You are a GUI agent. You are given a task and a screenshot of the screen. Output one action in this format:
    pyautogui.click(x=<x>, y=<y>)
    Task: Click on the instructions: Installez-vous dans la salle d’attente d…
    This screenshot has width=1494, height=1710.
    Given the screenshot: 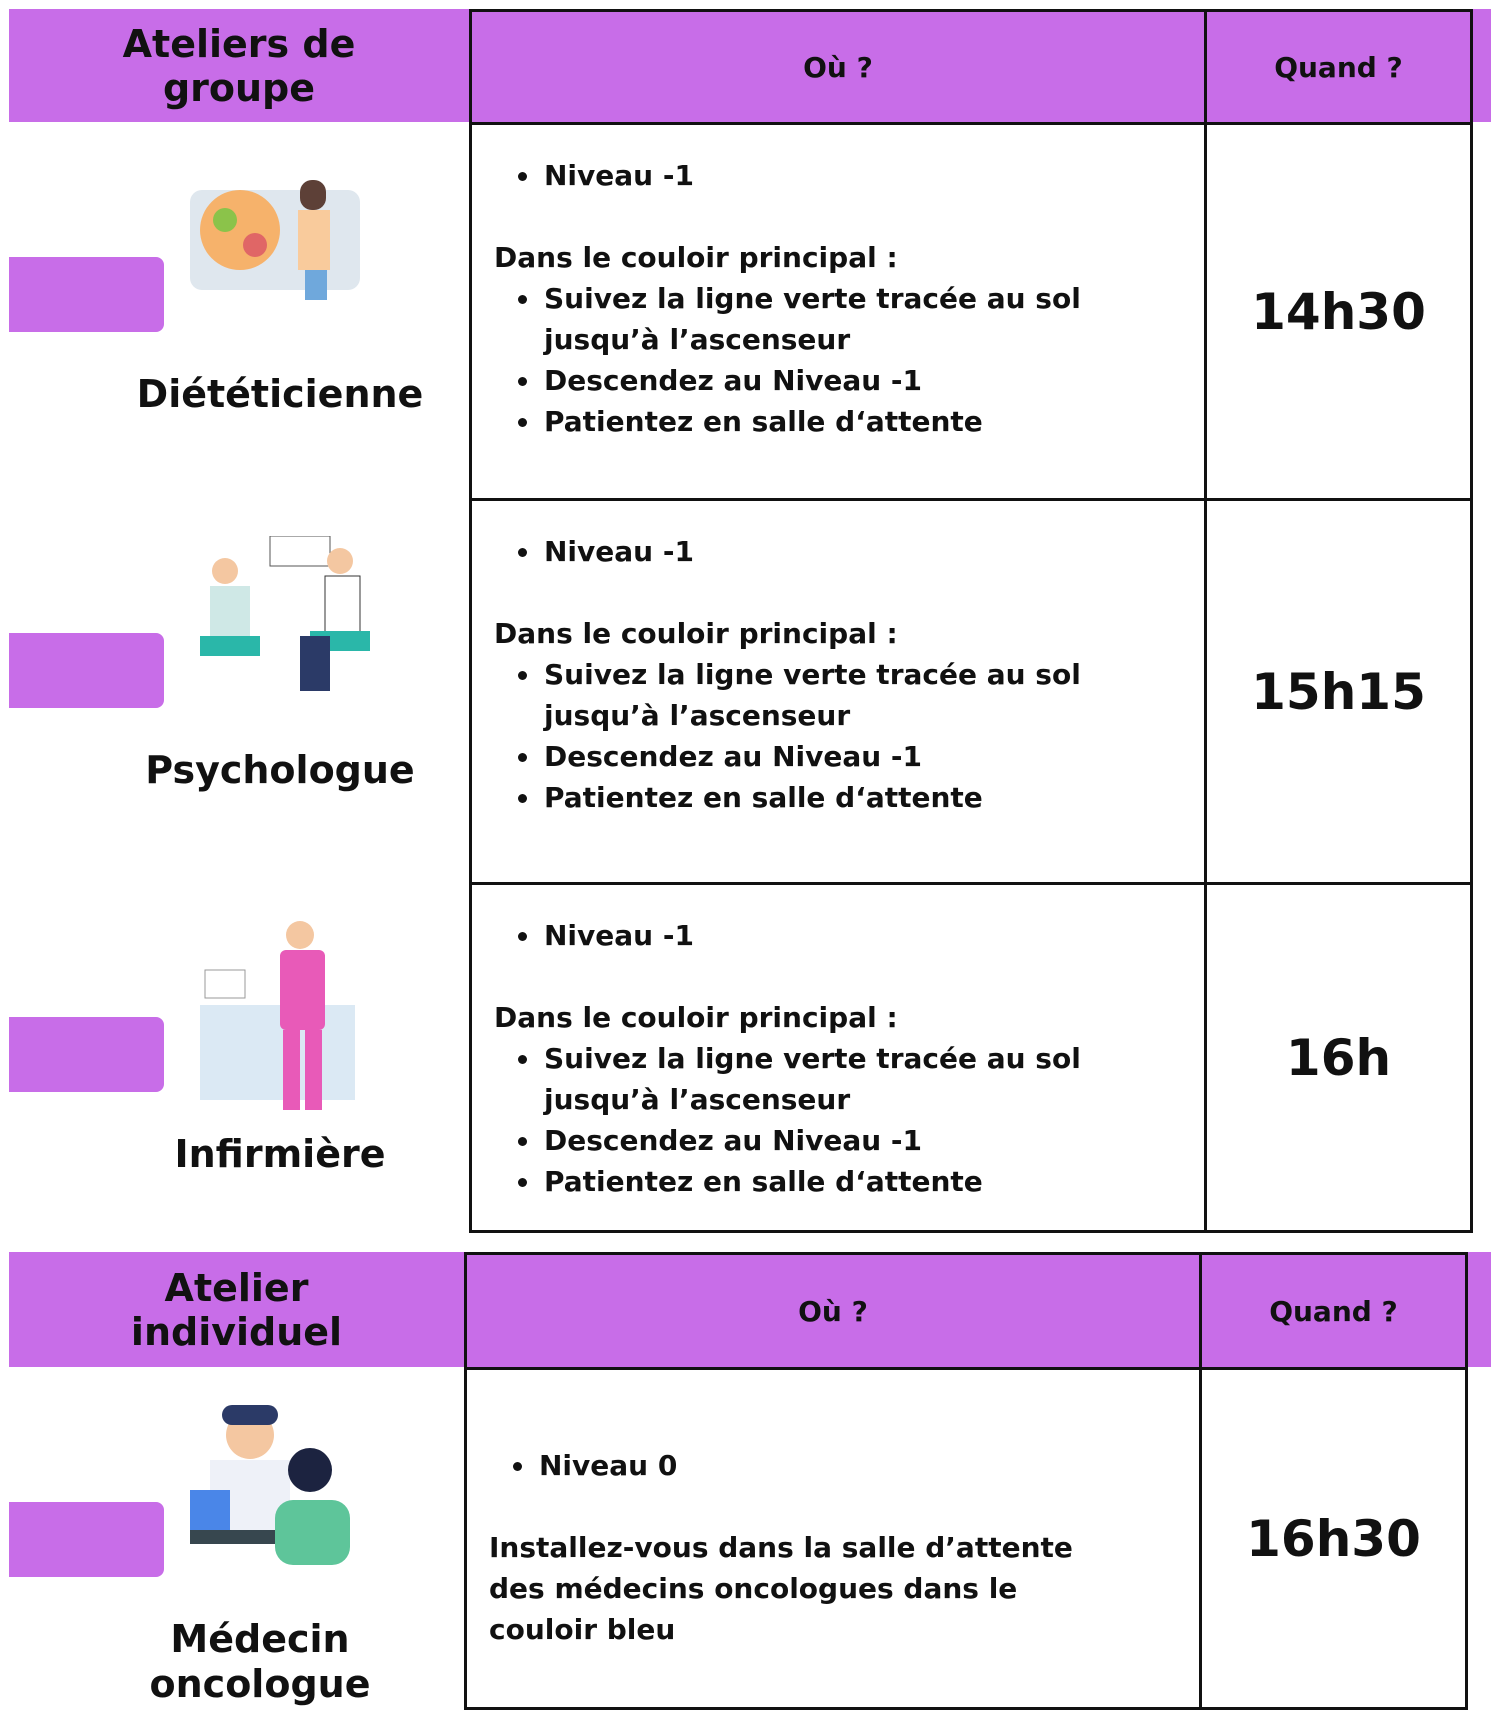 What is the action you would take?
    pyautogui.click(x=781, y=1588)
    